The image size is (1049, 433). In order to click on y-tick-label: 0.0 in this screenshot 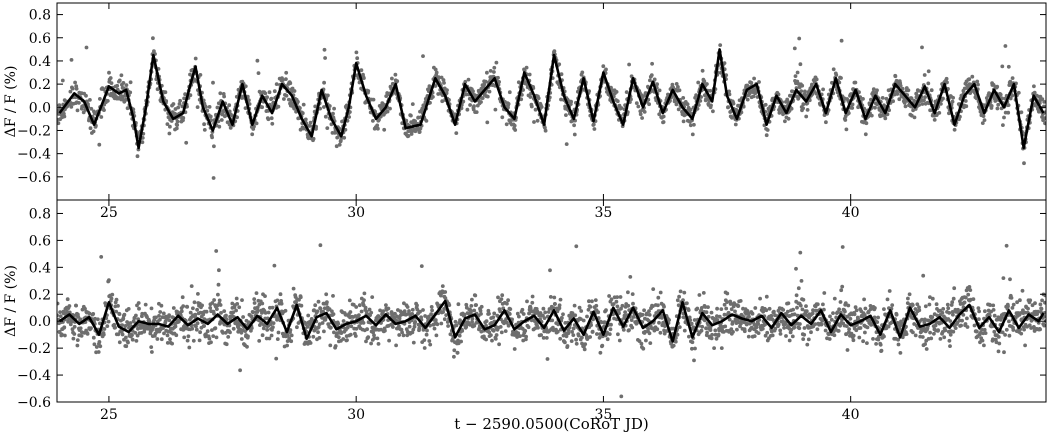, I will do `click(40, 108)`.